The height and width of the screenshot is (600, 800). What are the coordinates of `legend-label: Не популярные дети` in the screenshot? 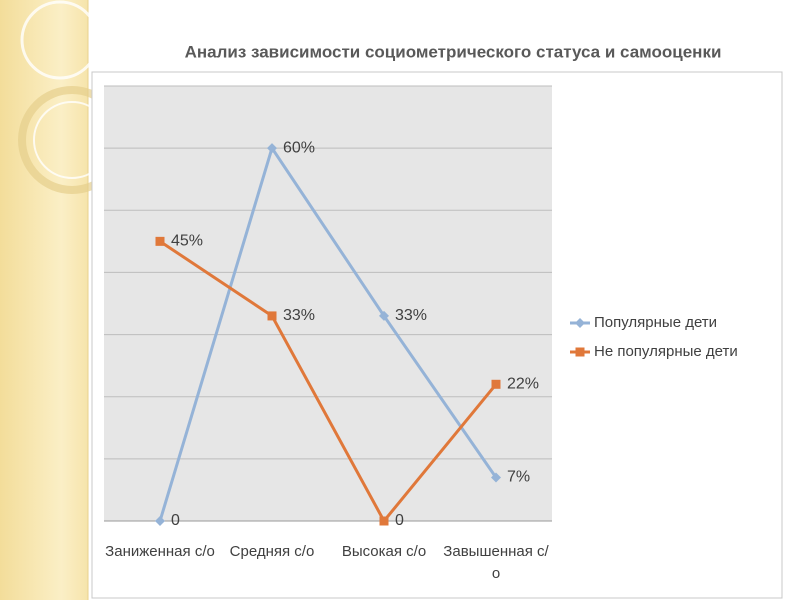 It's located at (666, 351).